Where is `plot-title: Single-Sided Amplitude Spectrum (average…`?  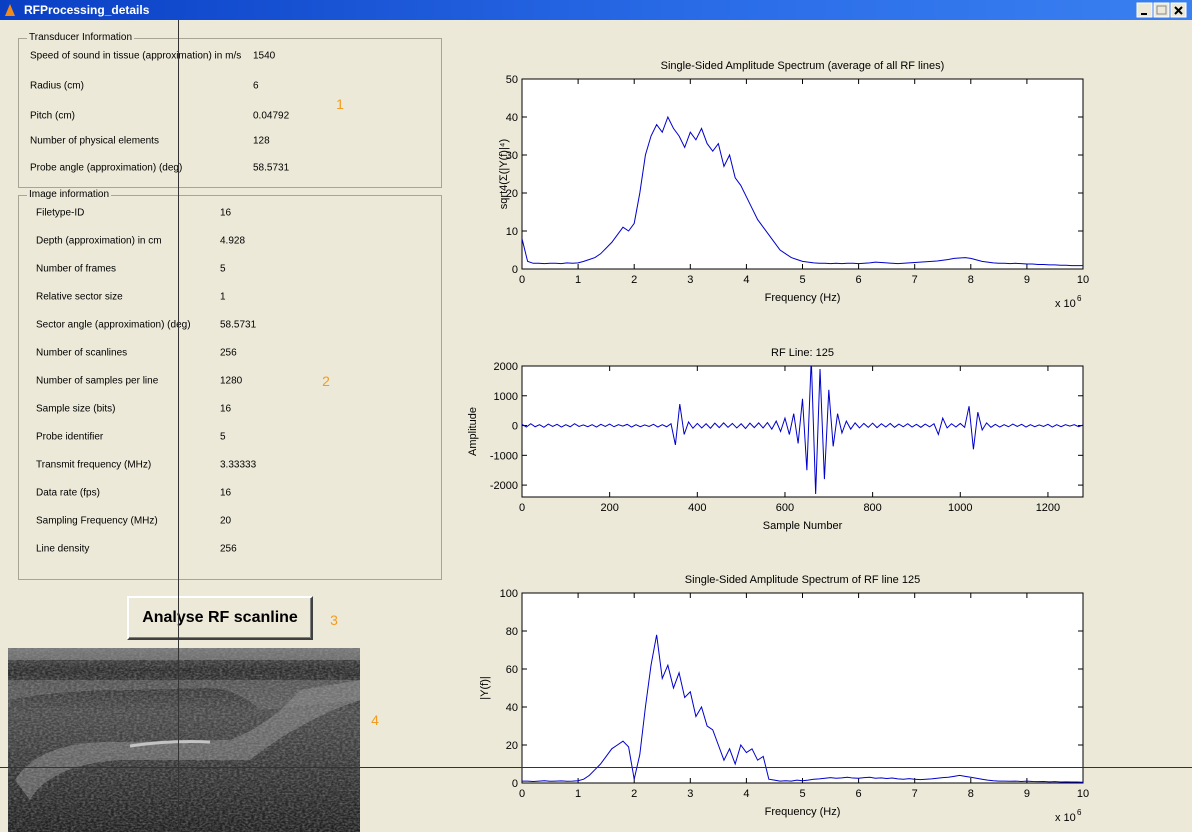
plot-title: Single-Sided Amplitude Spectrum (average… is located at coordinates (803, 66).